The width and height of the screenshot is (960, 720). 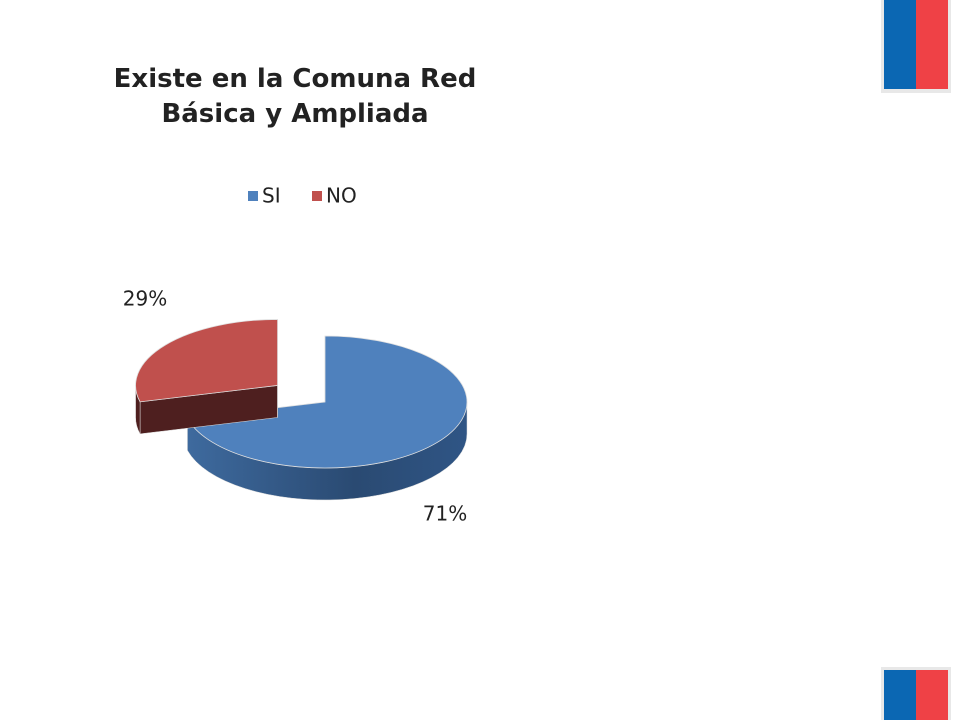 What do you see at coordinates (916, 693) in the screenshot?
I see `flag-bottom` at bounding box center [916, 693].